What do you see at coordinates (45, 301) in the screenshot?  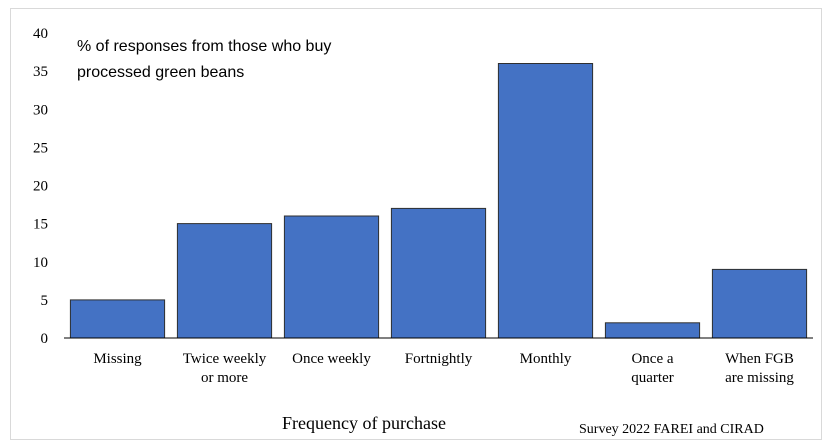 I see `y-tick-label: 5` at bounding box center [45, 301].